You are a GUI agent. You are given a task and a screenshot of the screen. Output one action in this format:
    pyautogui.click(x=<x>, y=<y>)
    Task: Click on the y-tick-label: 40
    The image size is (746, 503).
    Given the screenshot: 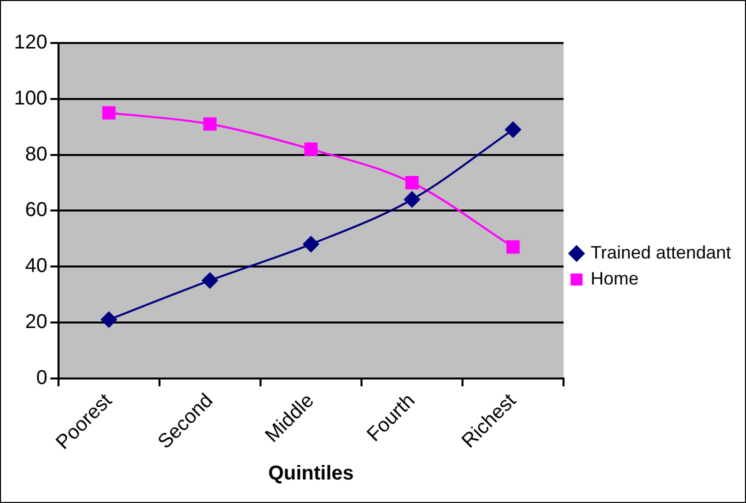 What is the action you would take?
    pyautogui.click(x=36, y=266)
    